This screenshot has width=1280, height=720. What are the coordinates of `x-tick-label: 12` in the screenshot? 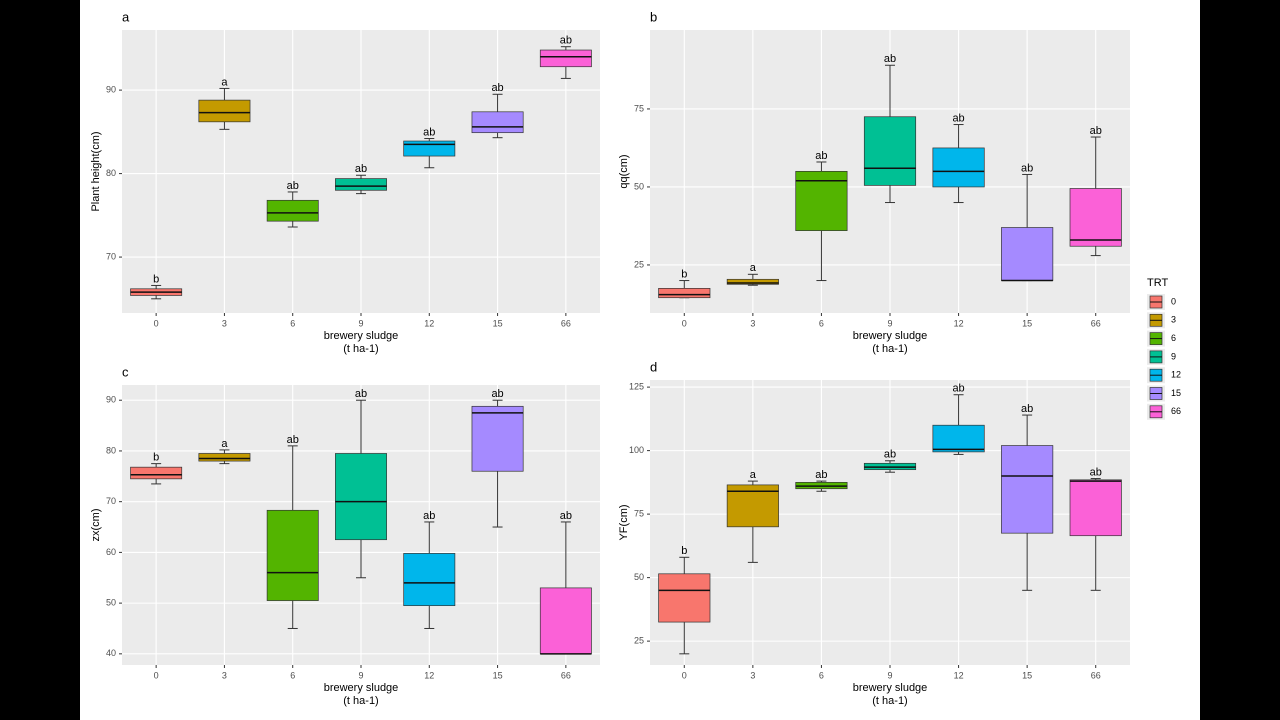 It's located at (959, 323).